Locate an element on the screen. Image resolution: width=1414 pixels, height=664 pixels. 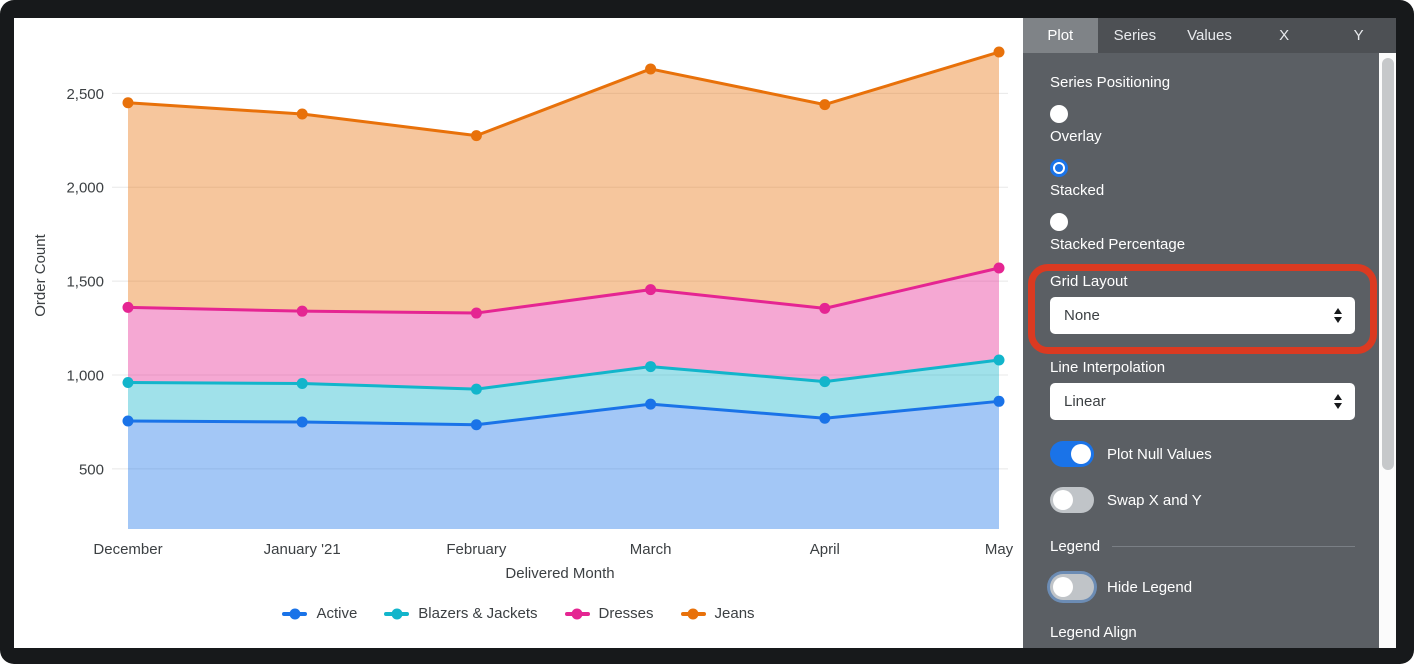
legend-label: Dresses is located at coordinates (626, 613).